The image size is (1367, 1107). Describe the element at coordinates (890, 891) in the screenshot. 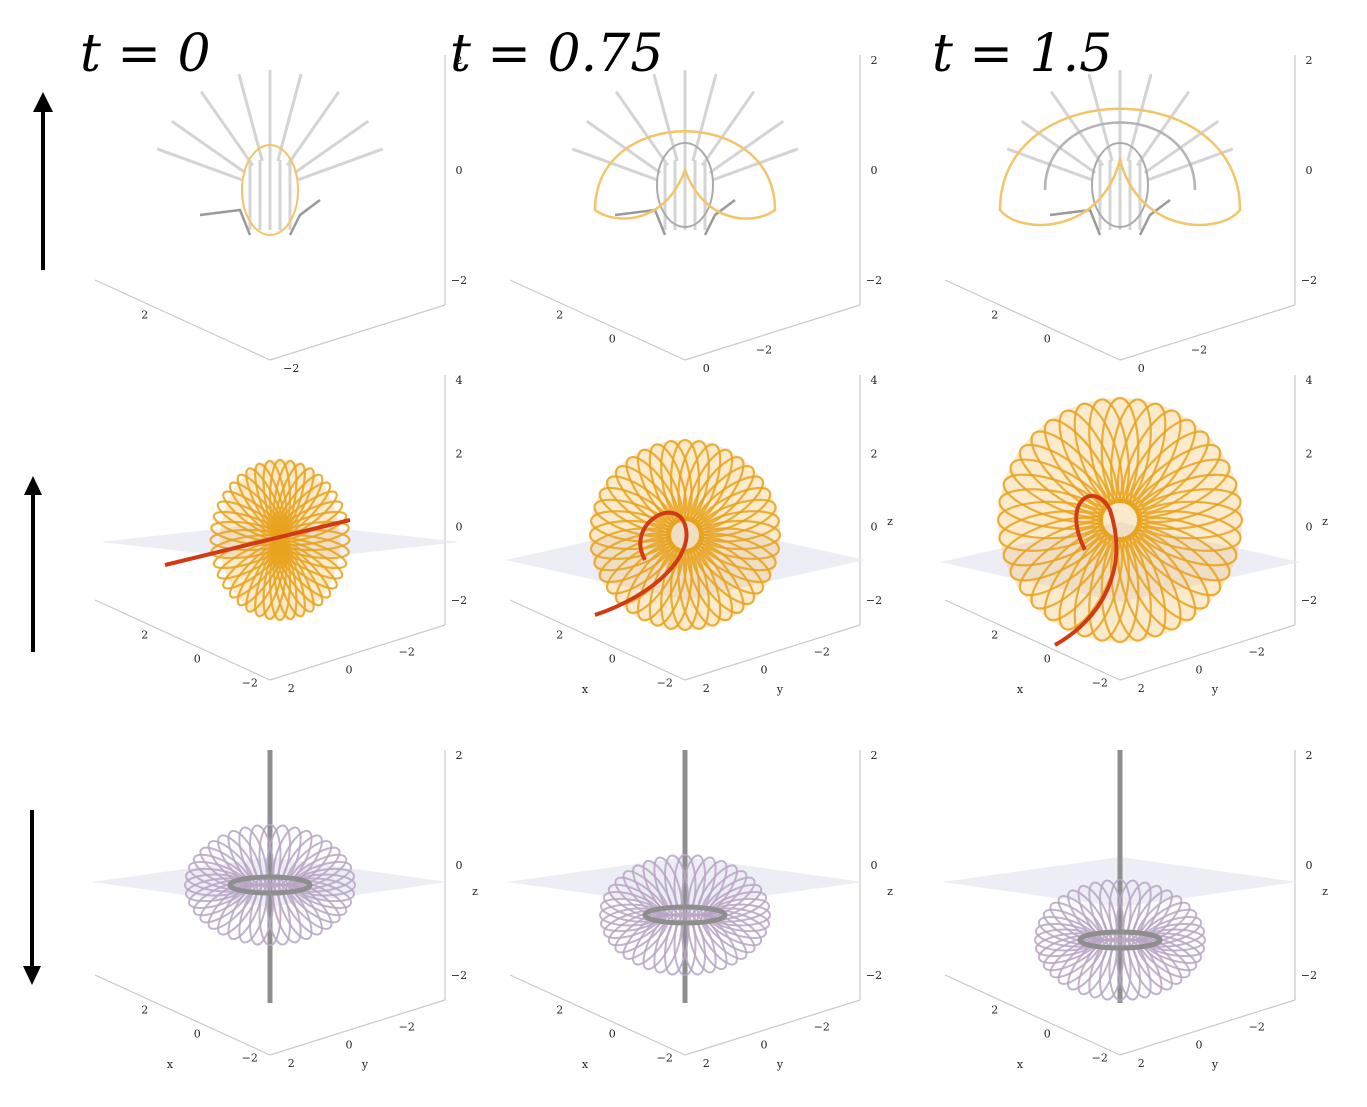

I see `z-axis-label: z` at that location.